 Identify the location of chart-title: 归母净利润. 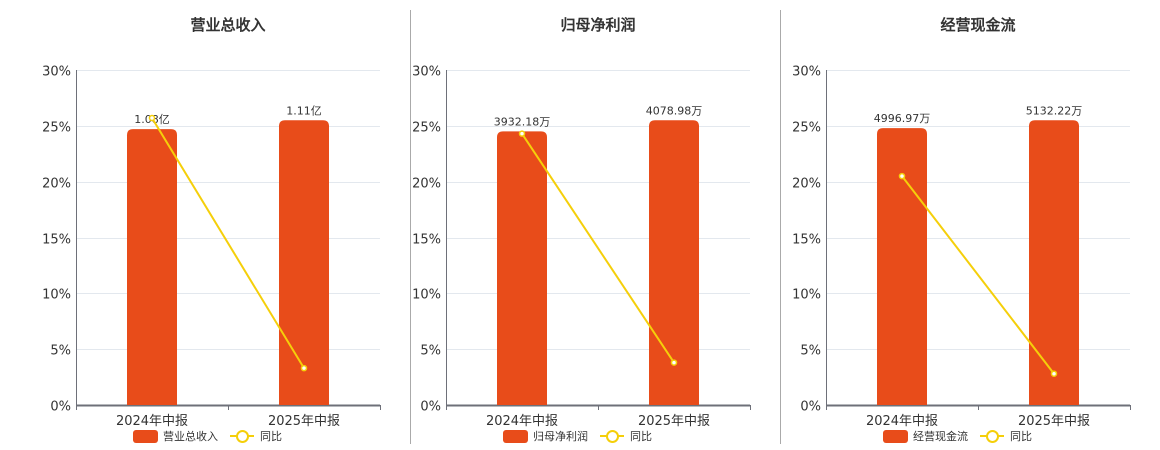
(598, 25).